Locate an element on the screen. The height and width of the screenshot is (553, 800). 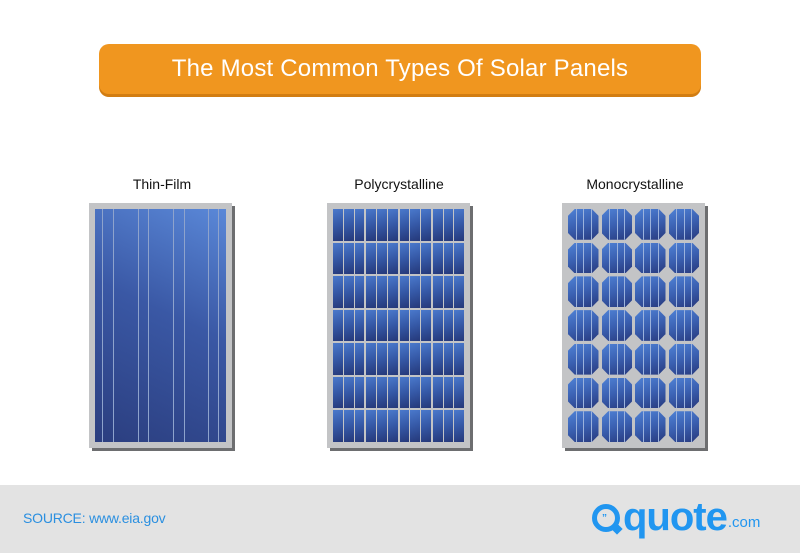
monocrystalline-cell-grid is located at coordinates (633, 325).